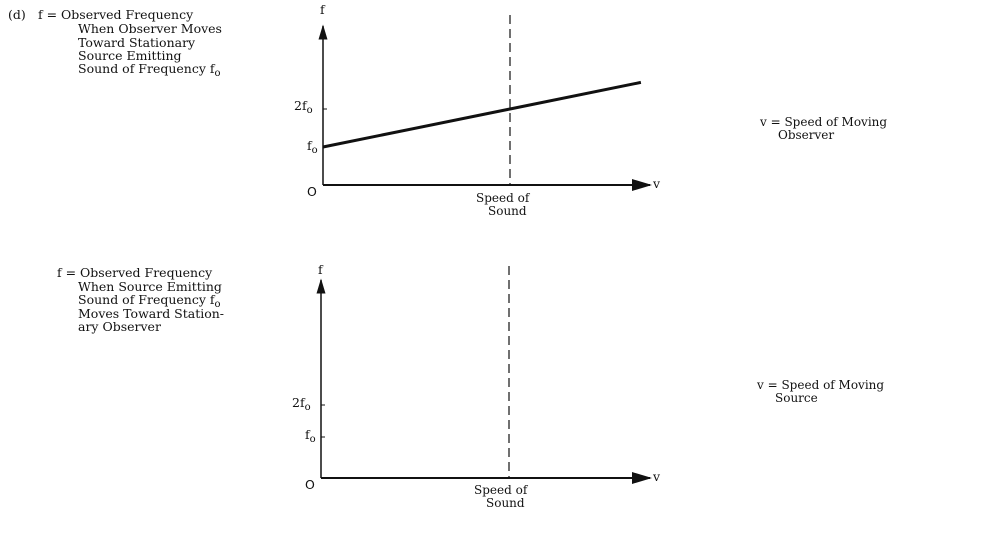 The image size is (1000, 554). Describe the element at coordinates (150, 286) in the screenshot. I see `graph2-desc-line-2: When Source Emitting` at that location.